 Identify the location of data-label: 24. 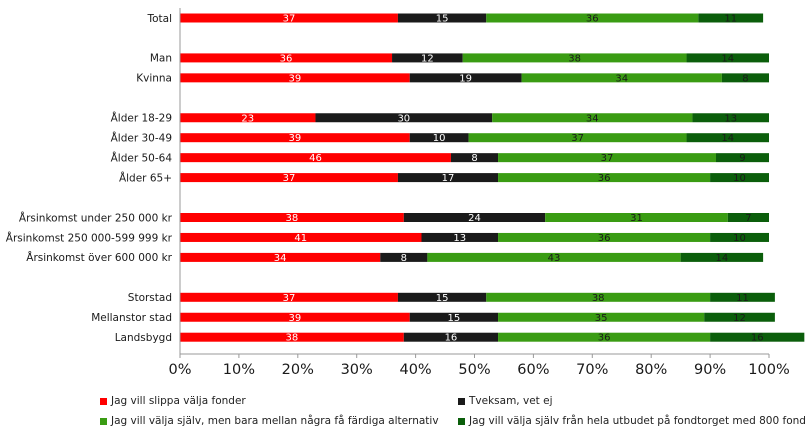
(474, 218).